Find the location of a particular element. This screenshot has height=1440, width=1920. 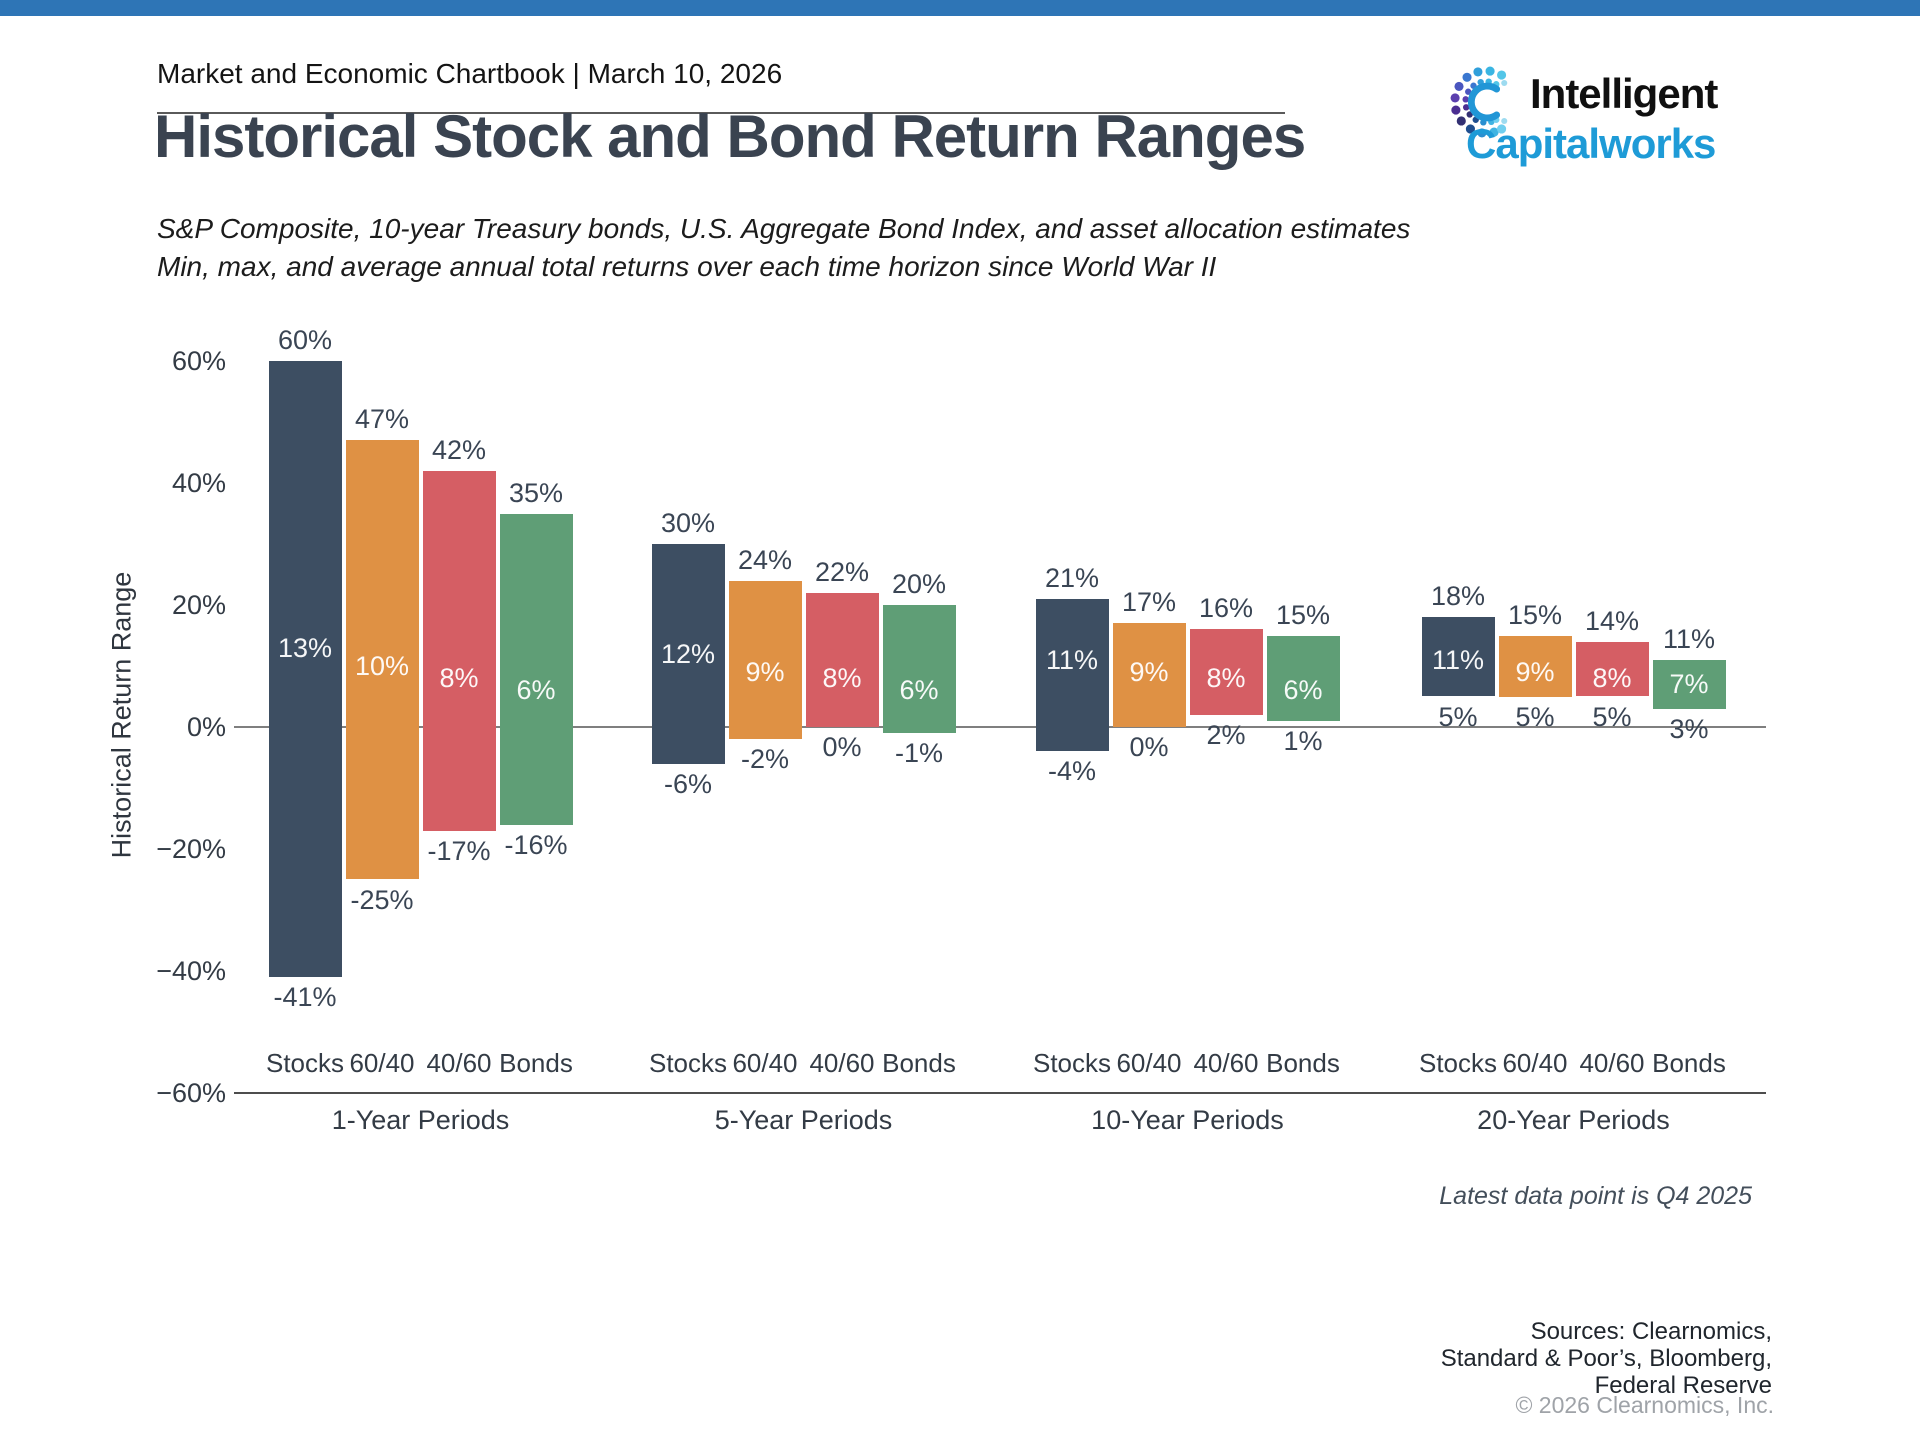

group-label: 20-Year Periods is located at coordinates (1573, 1120).